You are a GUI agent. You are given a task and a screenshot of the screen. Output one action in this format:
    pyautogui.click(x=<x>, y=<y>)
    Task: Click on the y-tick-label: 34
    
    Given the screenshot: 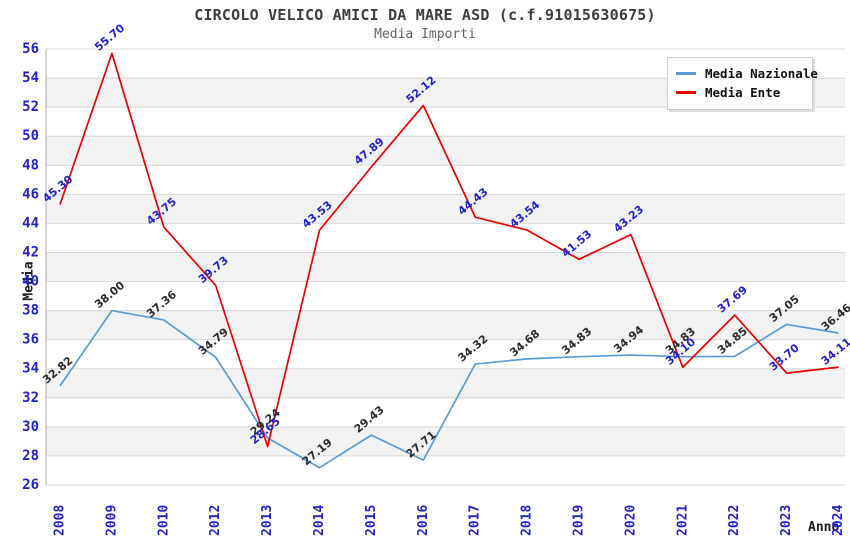 What is the action you would take?
    pyautogui.click(x=30, y=369)
    